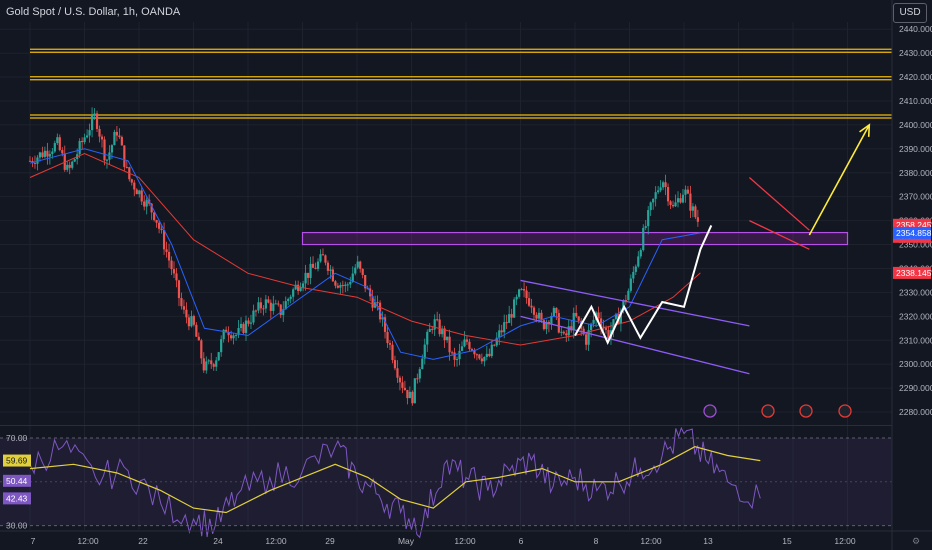 This screenshot has width=932, height=550. I want to click on y-tick-label: 2400.000, so click(915, 125).